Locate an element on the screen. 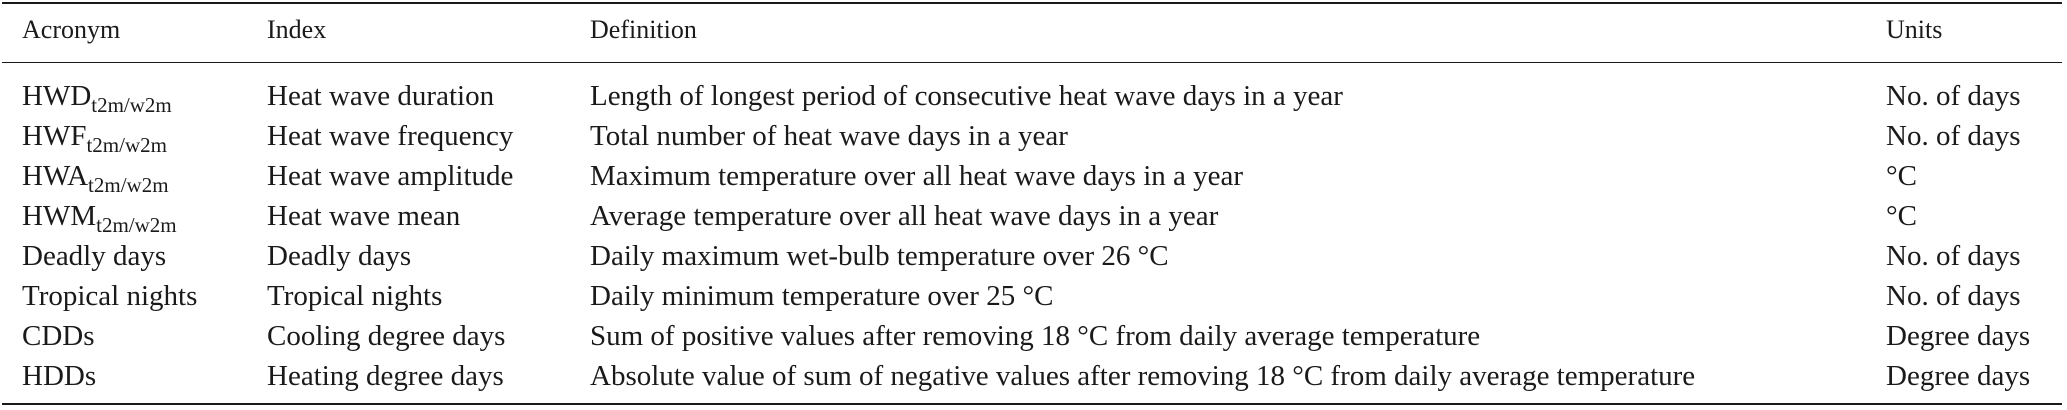  table-bottom-rule is located at coordinates (1032, 404).